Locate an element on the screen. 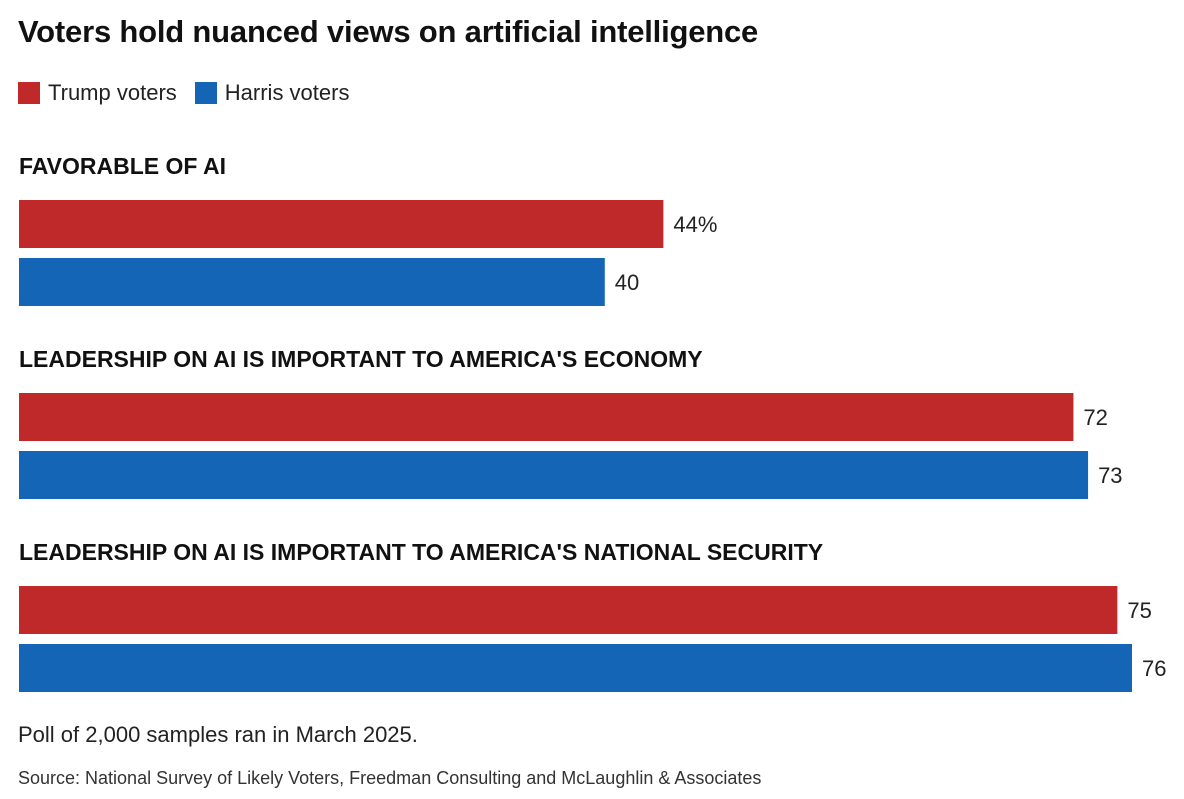 The image size is (1184, 799). value-label: 75 is located at coordinates (1139, 610).